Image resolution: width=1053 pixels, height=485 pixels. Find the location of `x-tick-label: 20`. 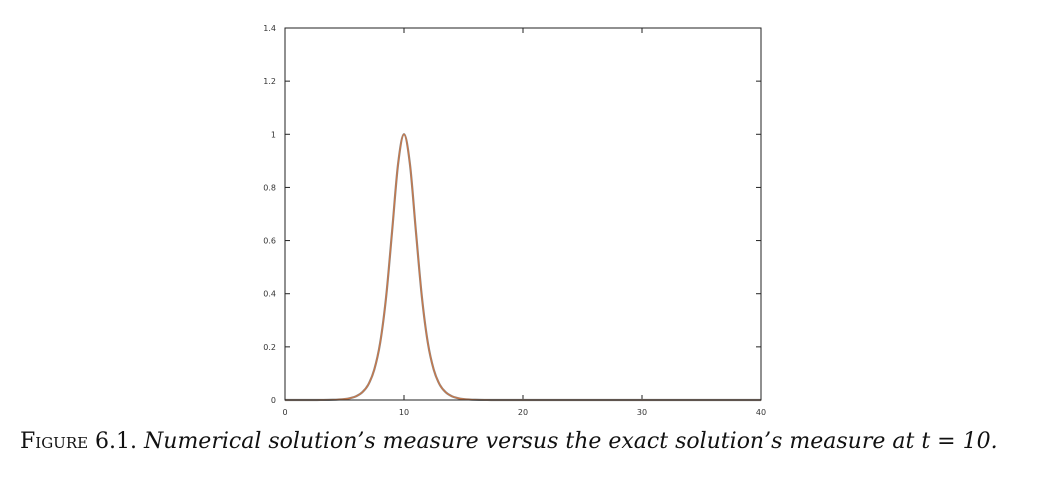

x-tick-label: 20 is located at coordinates (523, 412).